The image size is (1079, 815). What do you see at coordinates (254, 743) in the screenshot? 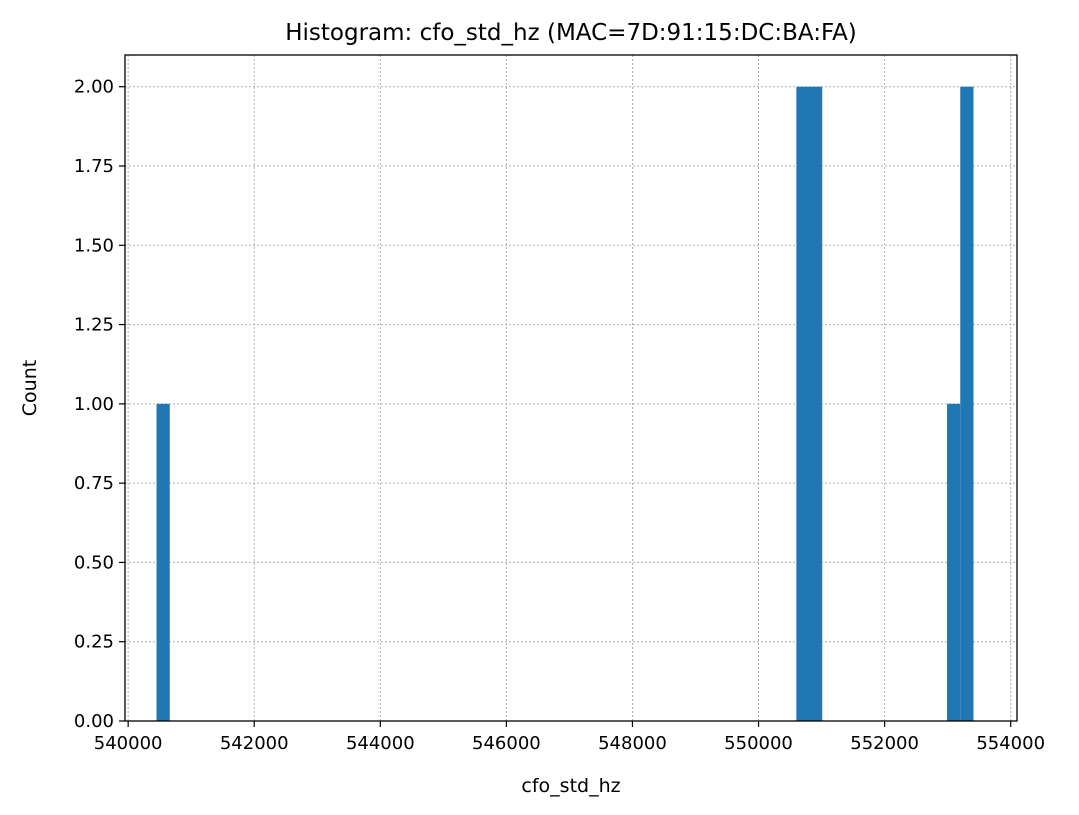
I see `x-tick-label: 542000` at bounding box center [254, 743].